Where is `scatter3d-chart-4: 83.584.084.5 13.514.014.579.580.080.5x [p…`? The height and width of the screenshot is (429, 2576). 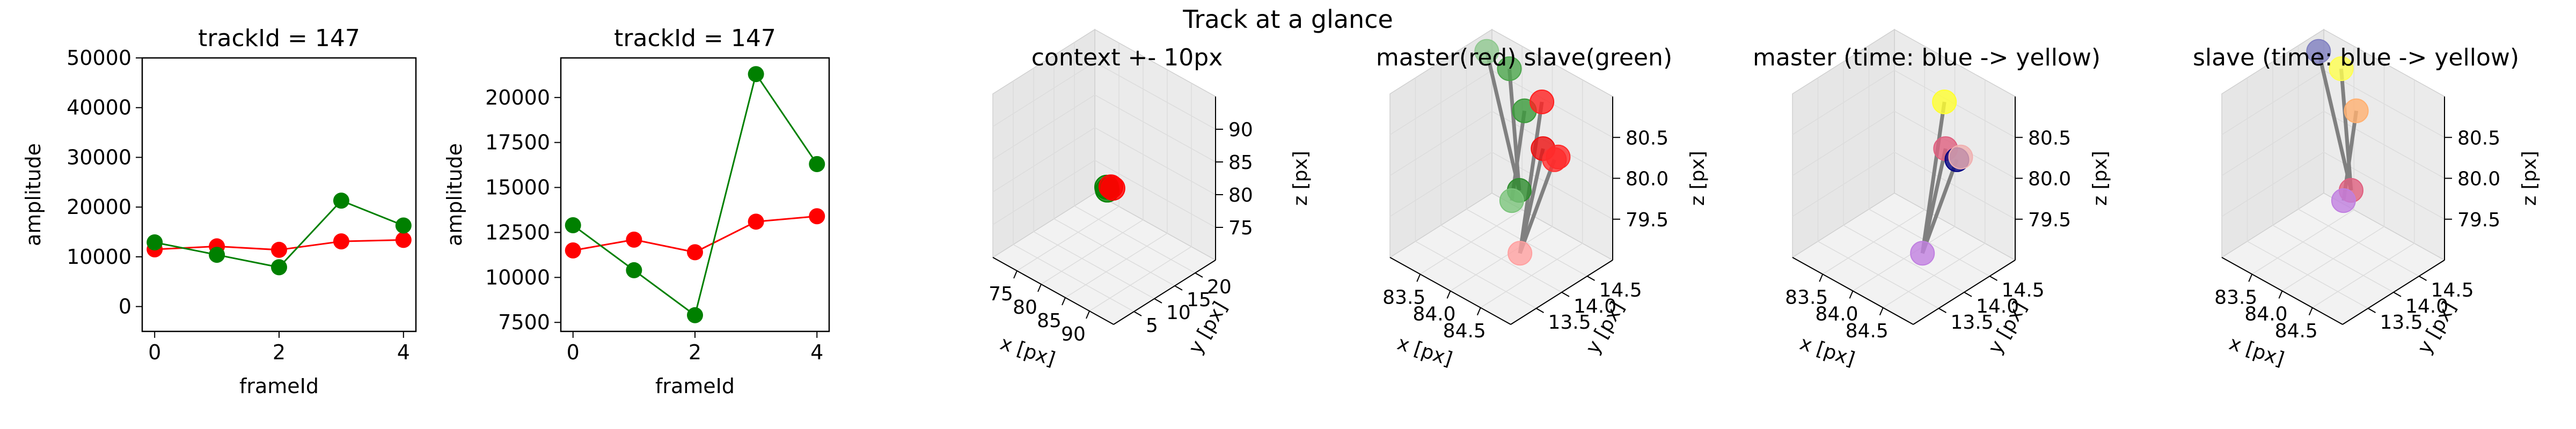
scatter3d-chart-4: 83.584.084.5 13.514.014.579.580.080.5x [p… is located at coordinates (2367, 199).